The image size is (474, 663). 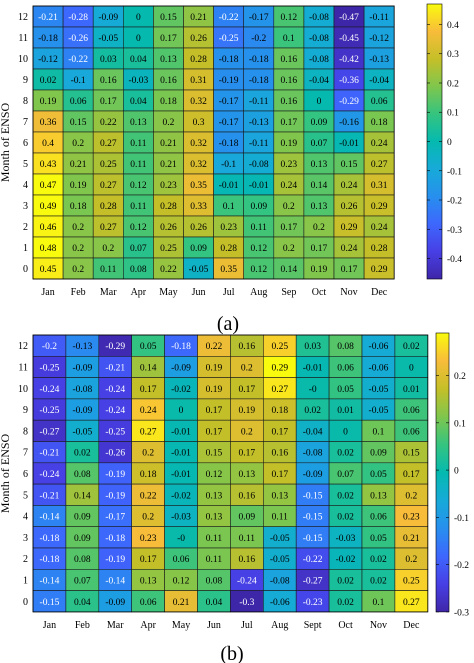 What do you see at coordinates (78, 102) in the screenshot?
I see `cell-value-label: 0.06` at bounding box center [78, 102].